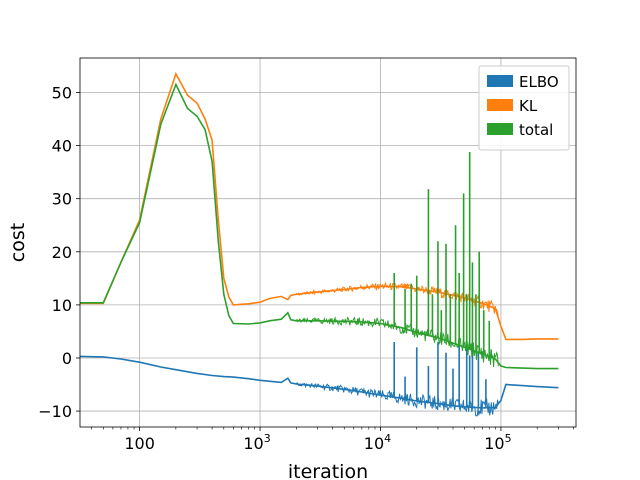 Image resolution: width=640 pixels, height=480 pixels. I want to click on series-noise-kl, so click(397, 298).